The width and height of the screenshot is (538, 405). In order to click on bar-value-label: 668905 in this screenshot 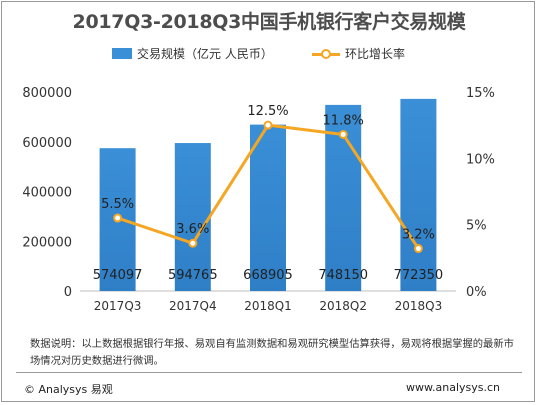, I will do `click(268, 275)`.